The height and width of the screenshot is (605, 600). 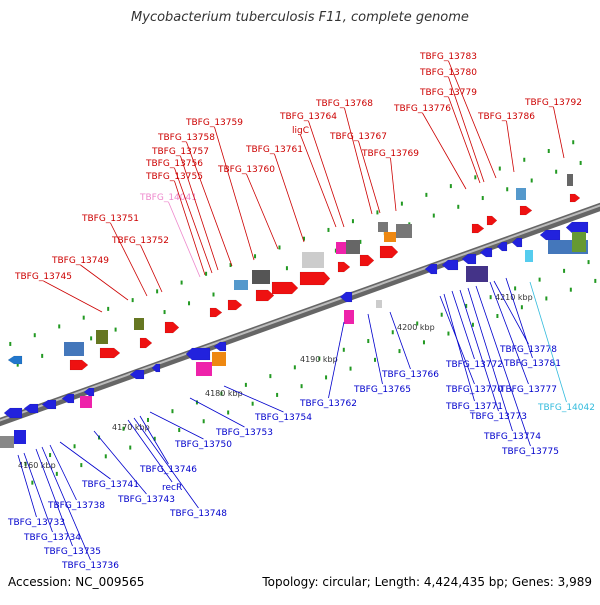 What do you see at coordinates (512, 437) in the screenshot?
I see `reverse-gene-label: TBFG_13774` at bounding box center [512, 437].